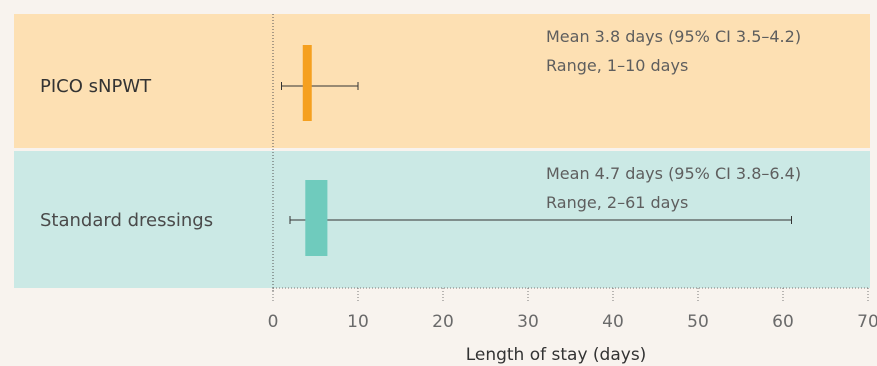 The width and height of the screenshot is (877, 366). What do you see at coordinates (126, 220) in the screenshot?
I see `standard-row-label: Standard dressings` at bounding box center [126, 220].